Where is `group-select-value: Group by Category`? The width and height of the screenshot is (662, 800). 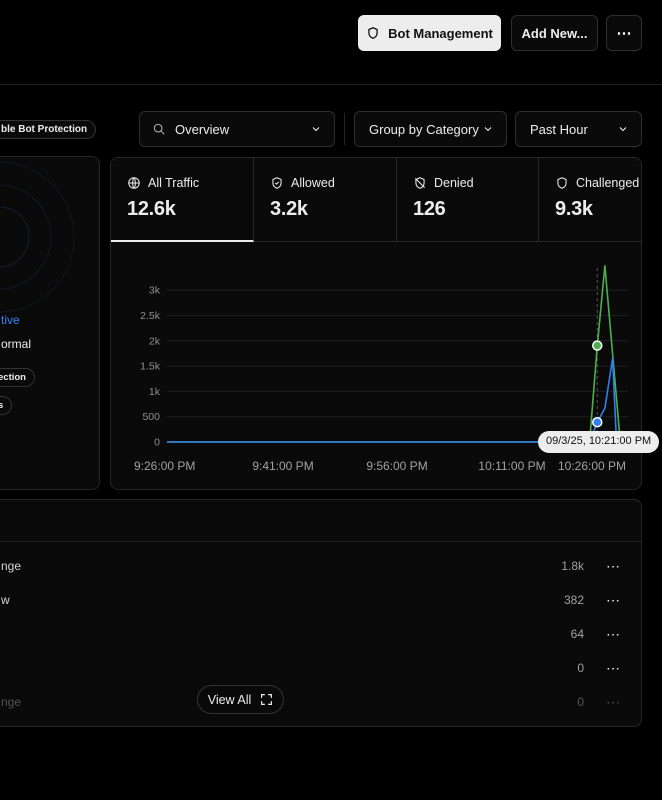 group-select-value: Group by Category is located at coordinates (424, 129).